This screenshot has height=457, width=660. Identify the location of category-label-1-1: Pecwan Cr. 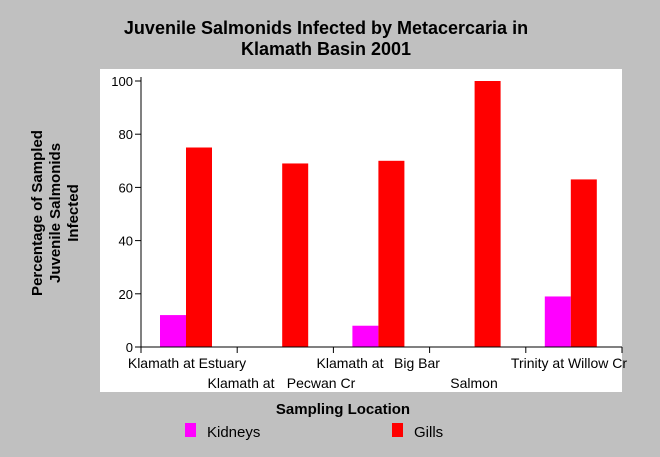
(321, 383).